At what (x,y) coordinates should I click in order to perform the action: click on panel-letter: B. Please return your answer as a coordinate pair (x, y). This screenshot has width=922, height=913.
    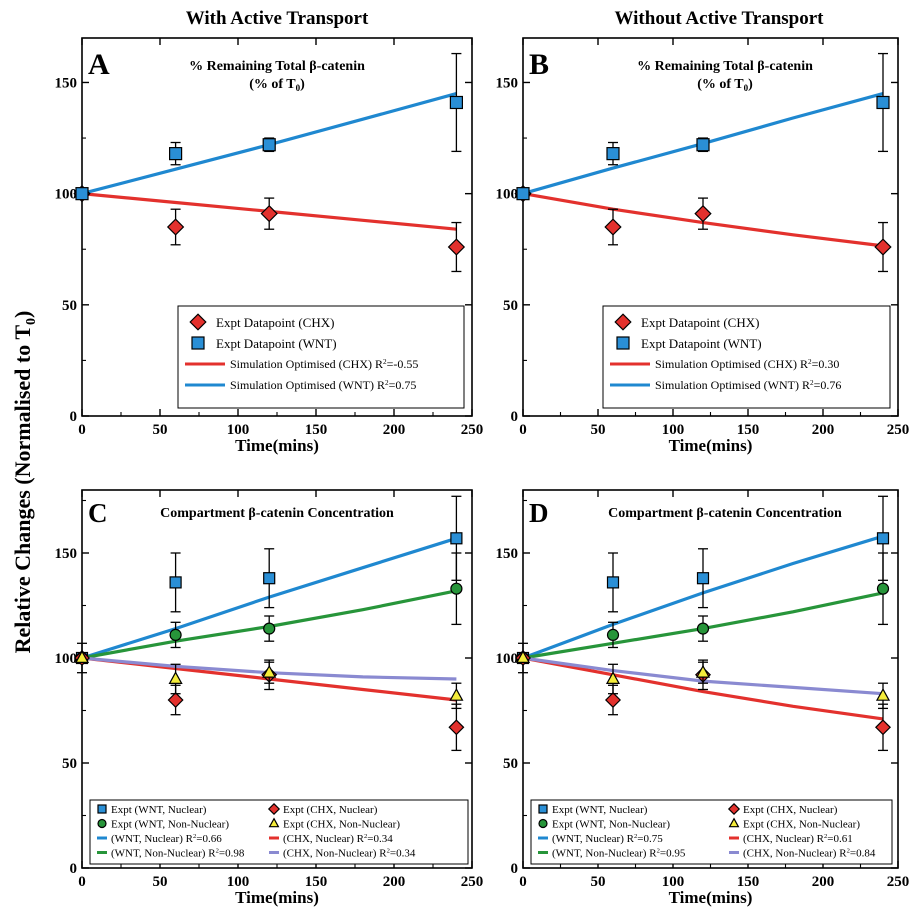
    Looking at the image, I should click on (539, 64).